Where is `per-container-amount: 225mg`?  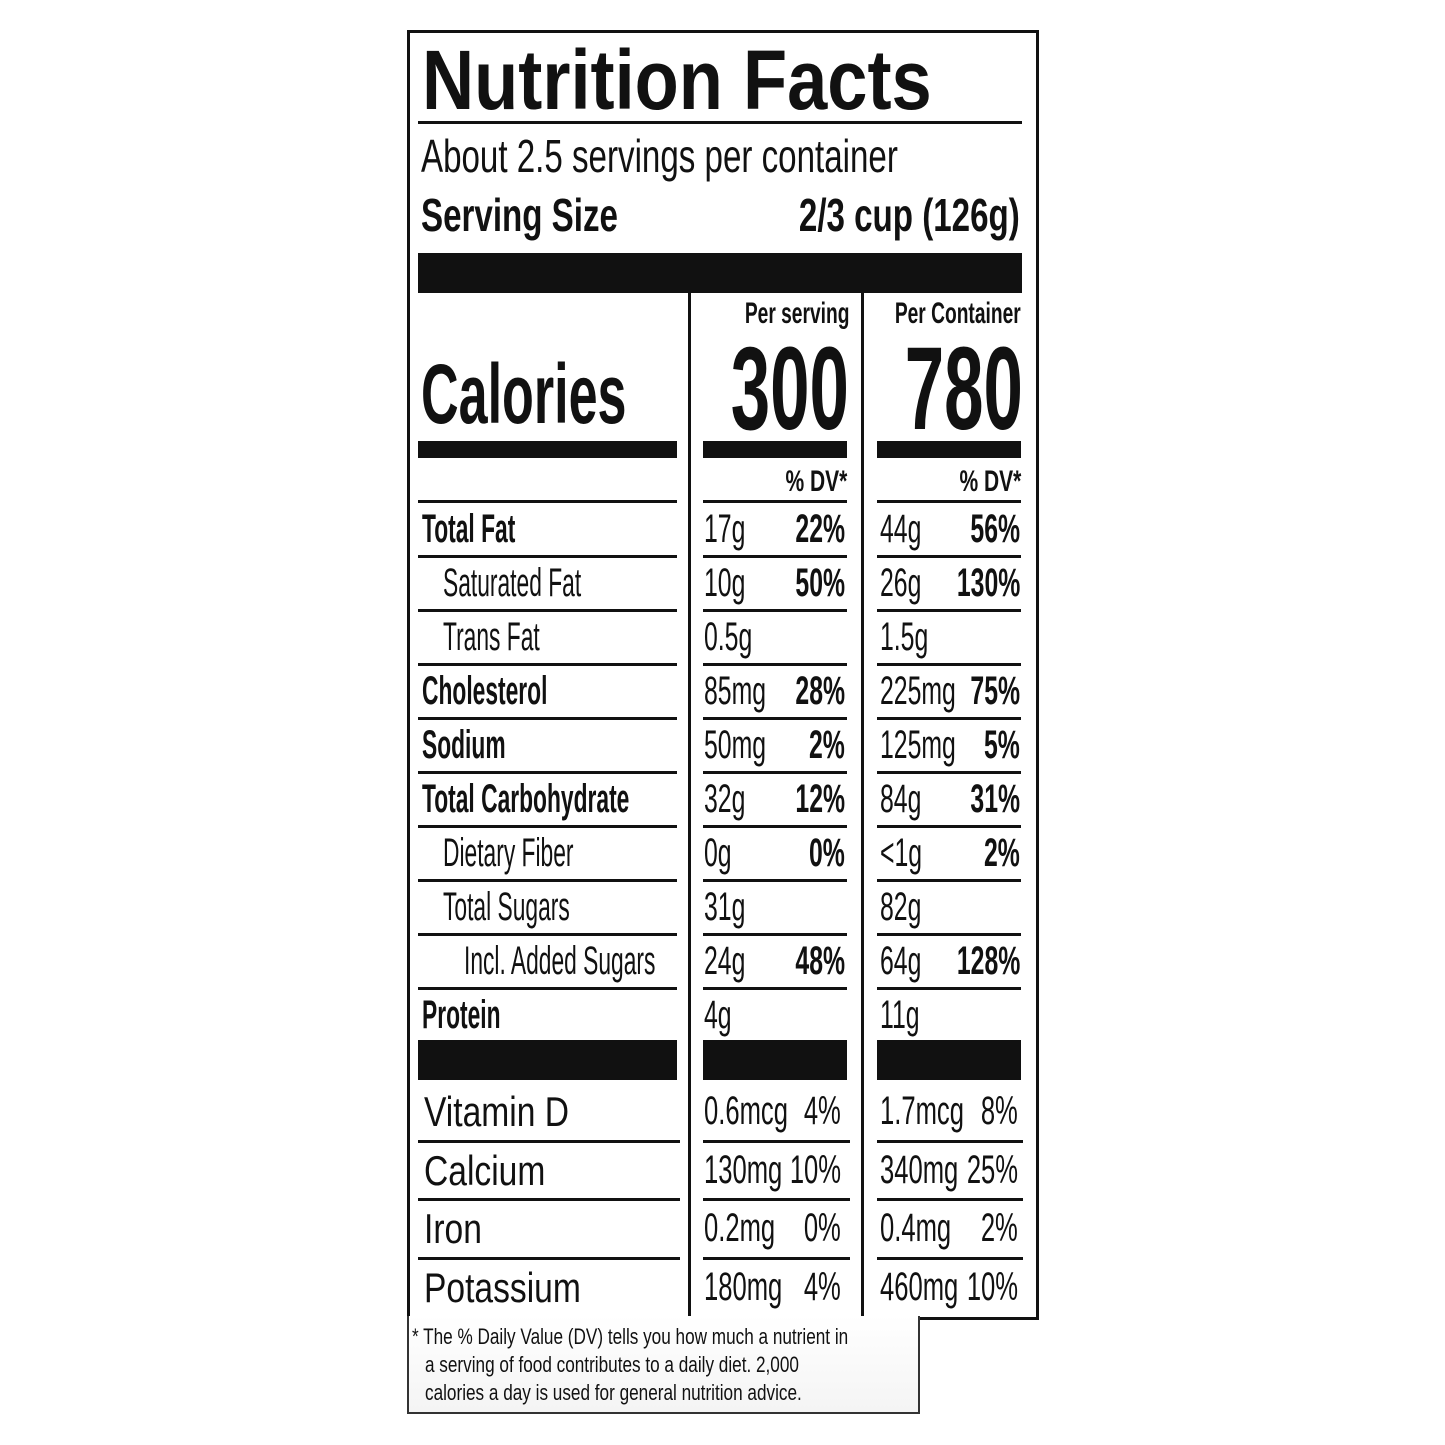 per-container-amount: 225mg is located at coordinates (918, 691).